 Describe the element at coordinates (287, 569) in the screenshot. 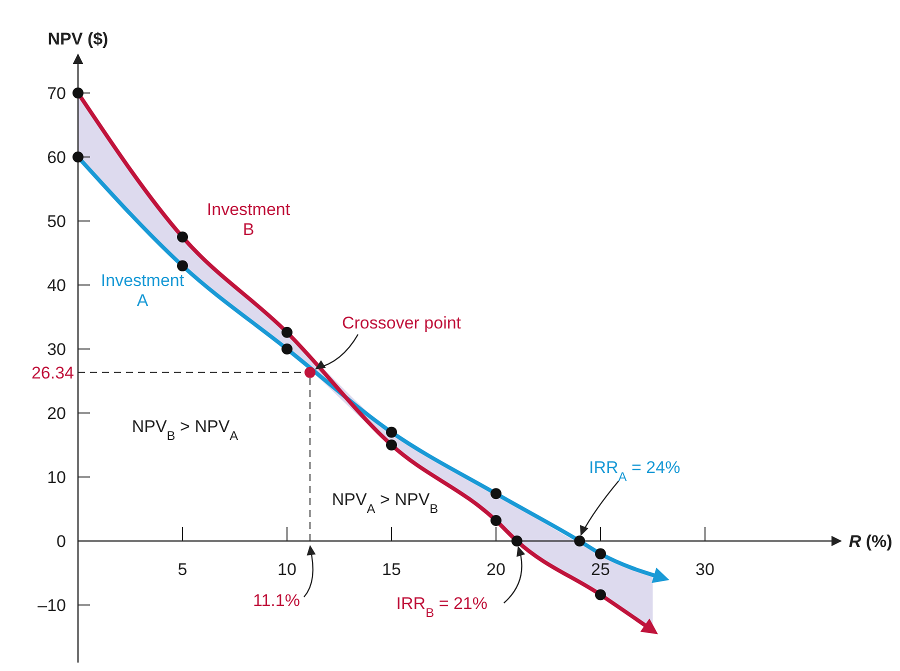

I see `x-tick-label: 10` at that location.